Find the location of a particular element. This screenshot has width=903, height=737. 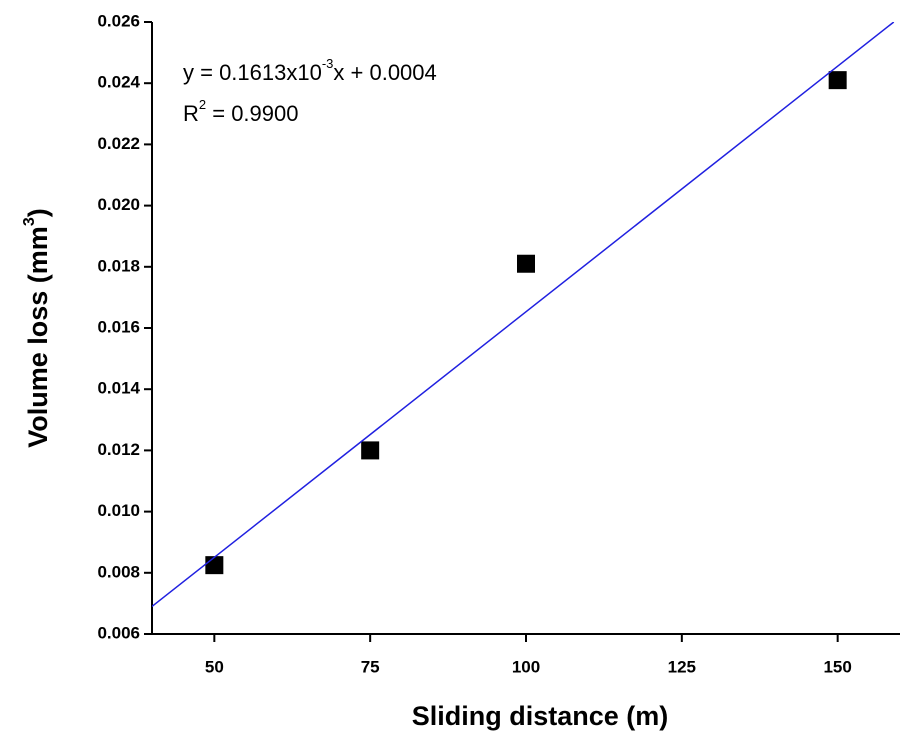

r-sup: 2 is located at coordinates (202, 104).